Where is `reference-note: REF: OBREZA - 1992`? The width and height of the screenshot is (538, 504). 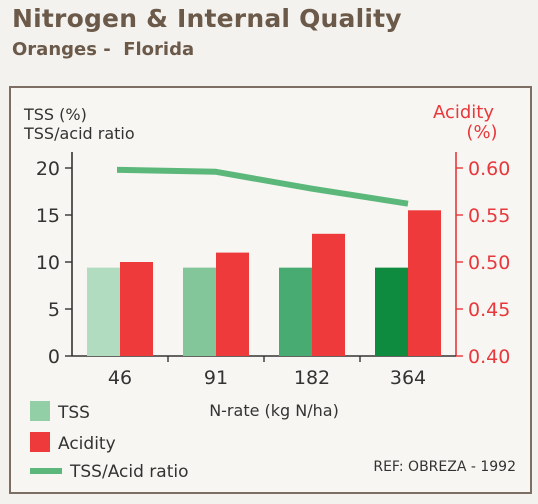
reference-note: REF: OBREZA - 1992 is located at coordinates (444, 467).